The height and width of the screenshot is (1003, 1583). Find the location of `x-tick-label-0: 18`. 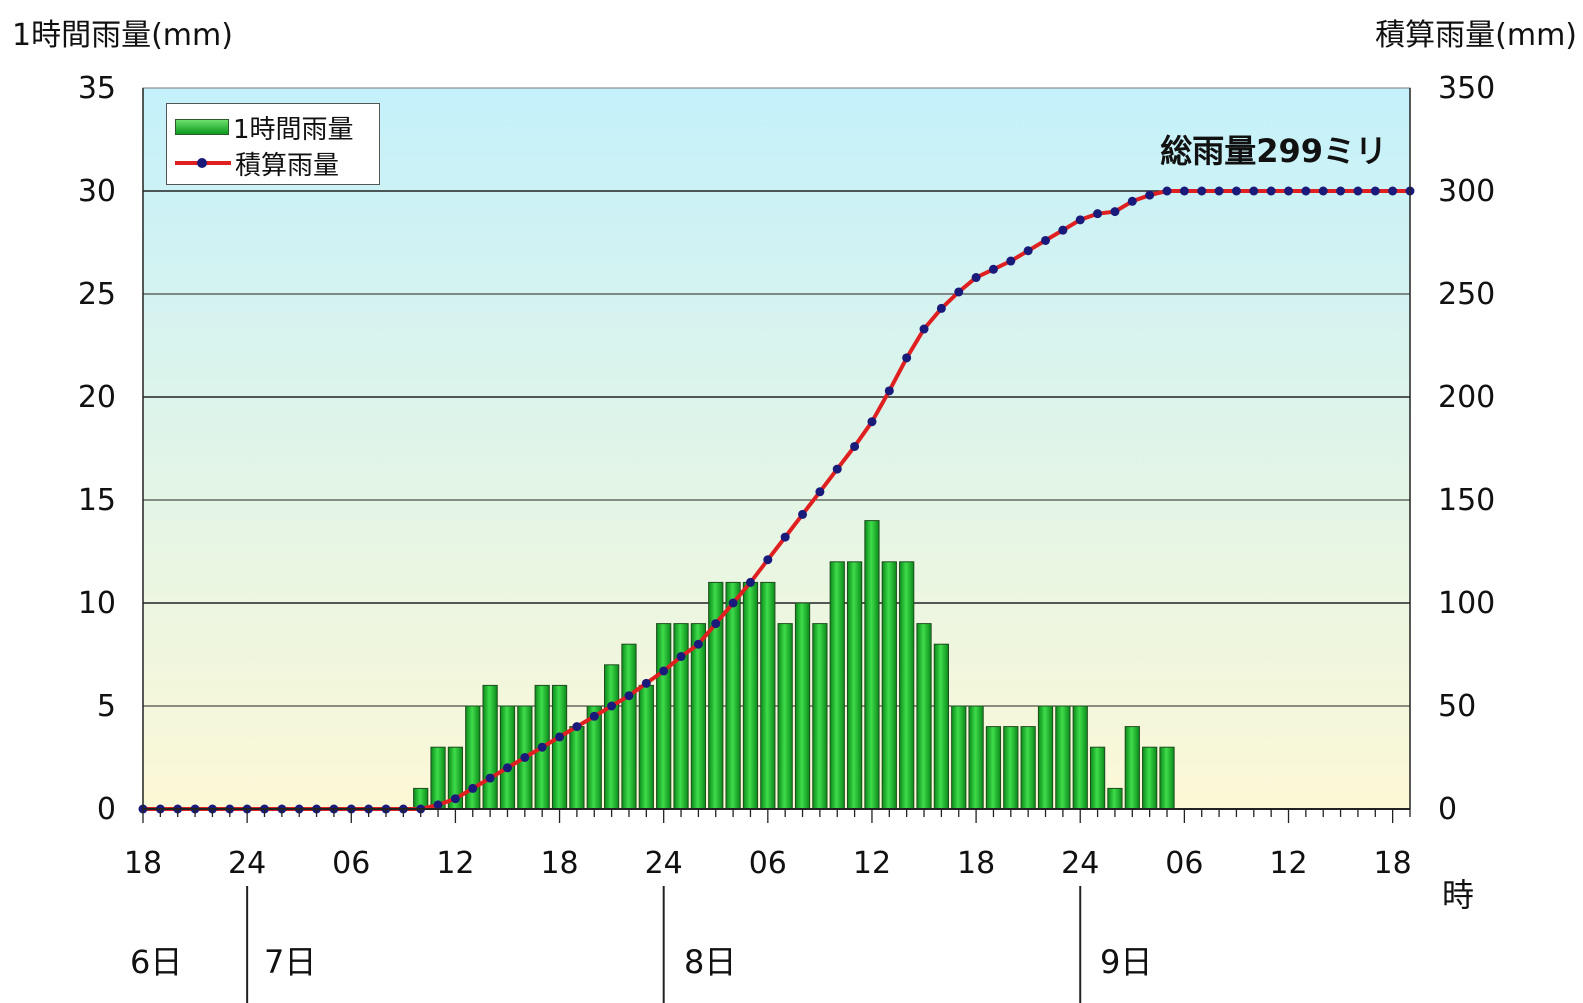

x-tick-label-0: 18 is located at coordinates (143, 863).